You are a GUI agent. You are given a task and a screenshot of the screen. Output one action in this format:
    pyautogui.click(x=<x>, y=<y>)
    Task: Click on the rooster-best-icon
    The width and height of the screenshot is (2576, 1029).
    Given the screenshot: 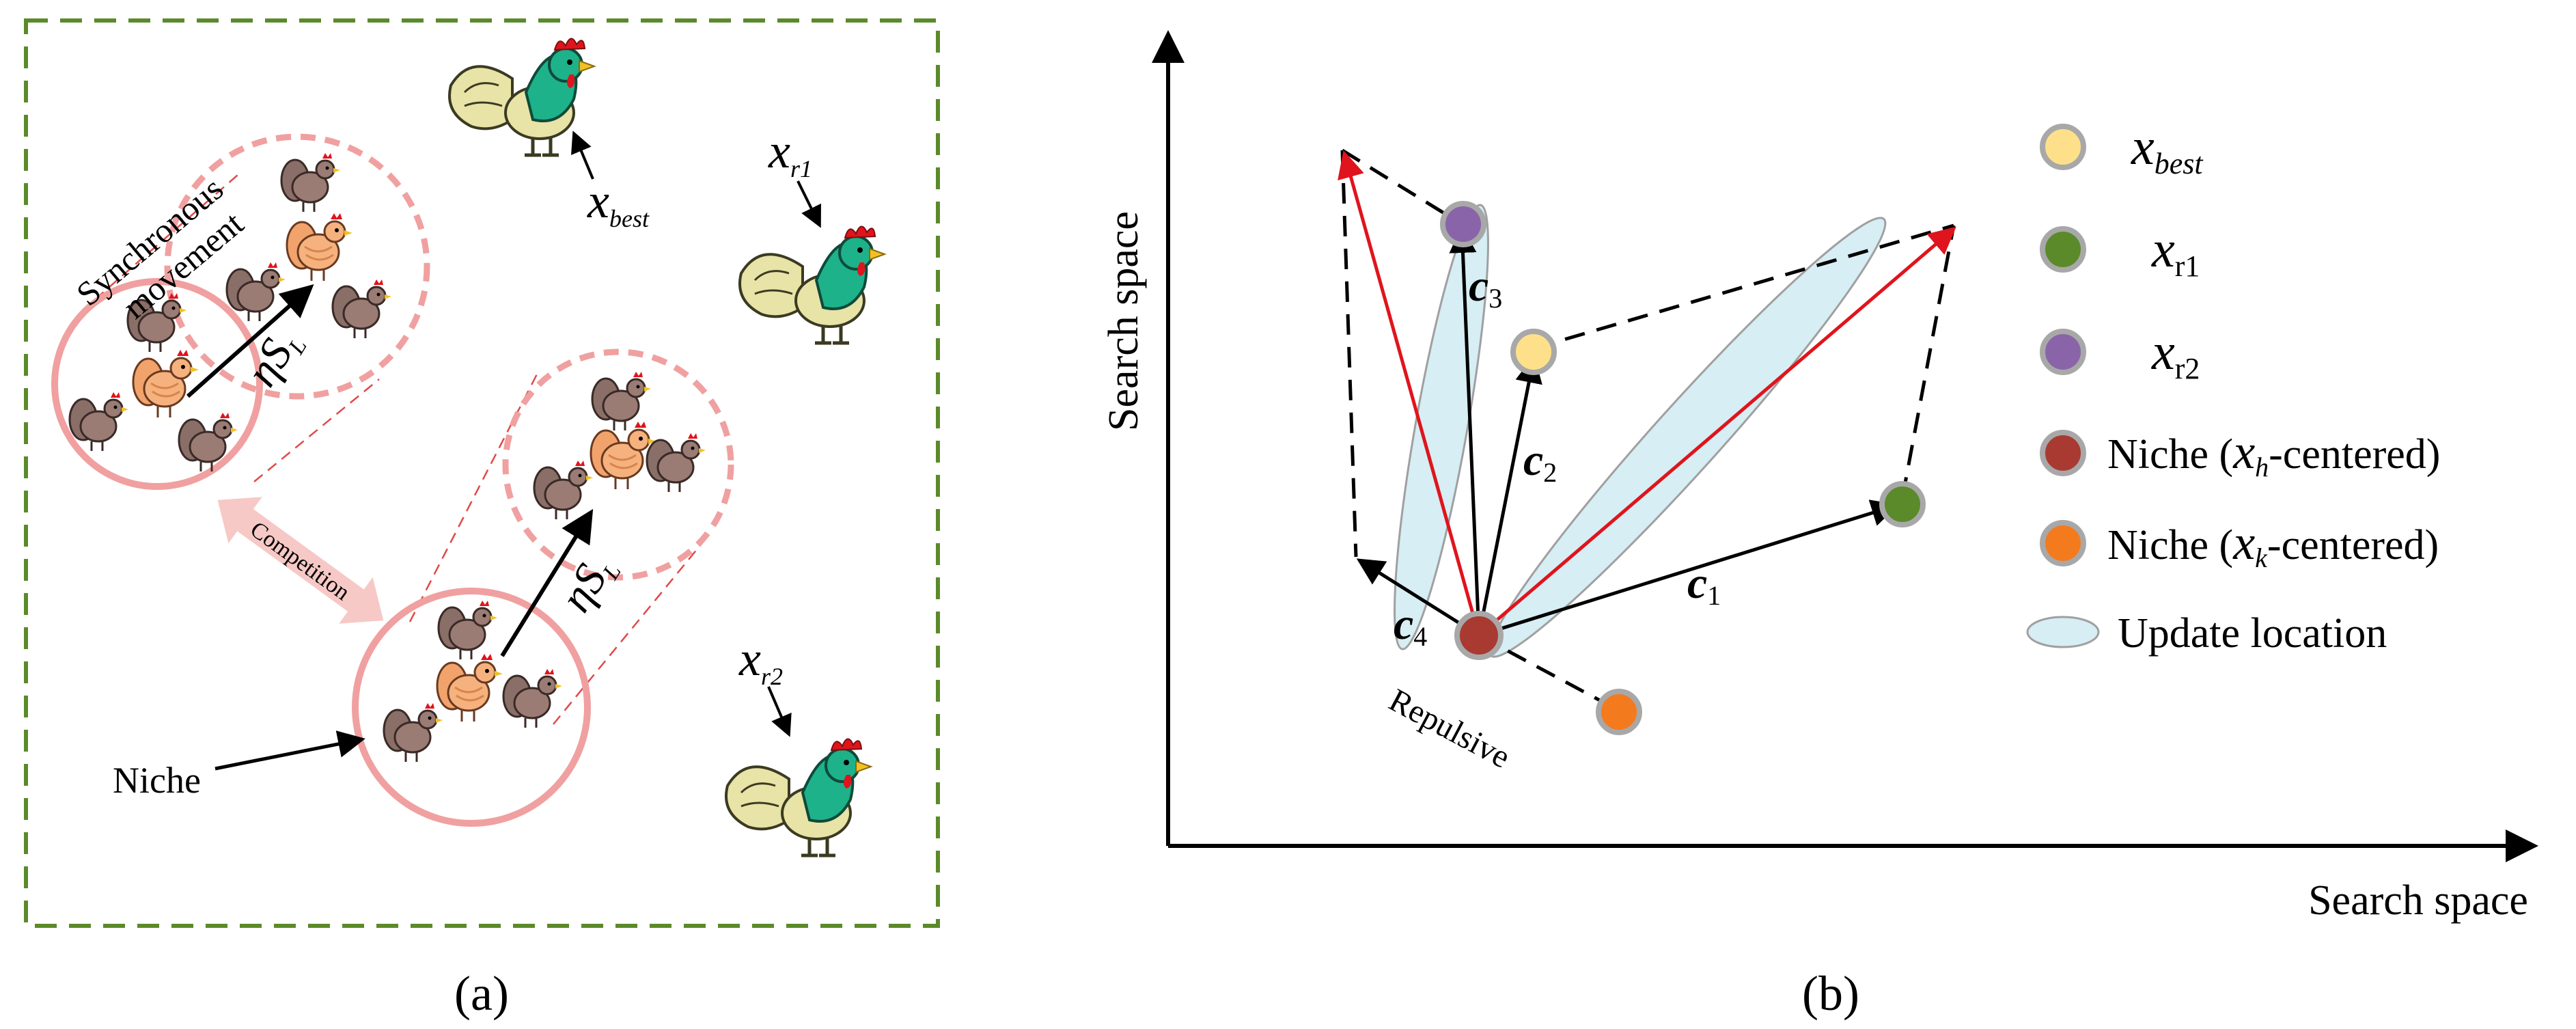 What is the action you would take?
    pyautogui.click(x=522, y=96)
    